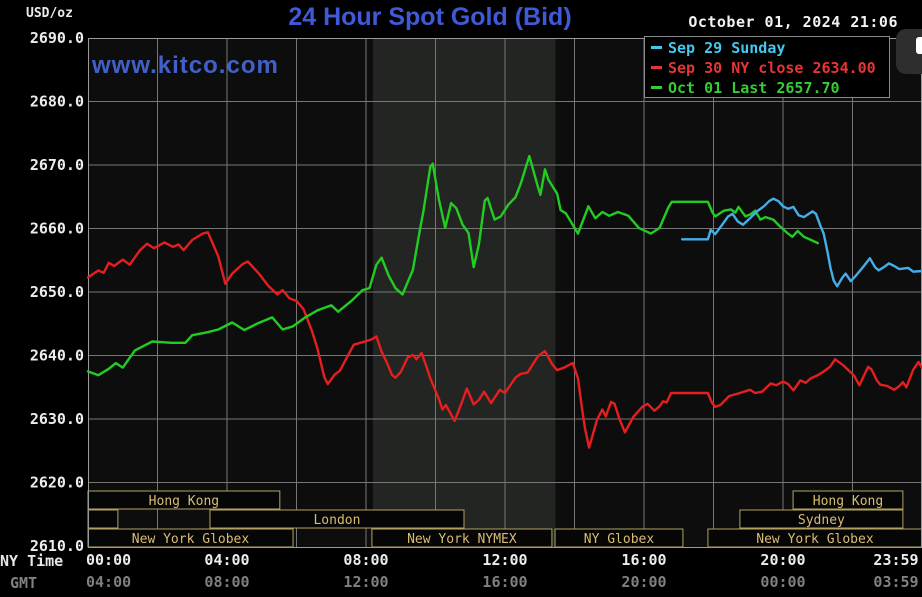 Image resolution: width=922 pixels, height=597 pixels. What do you see at coordinates (57, 419) in the screenshot?
I see `y-axis-tick-label: 2630.0` at bounding box center [57, 419].